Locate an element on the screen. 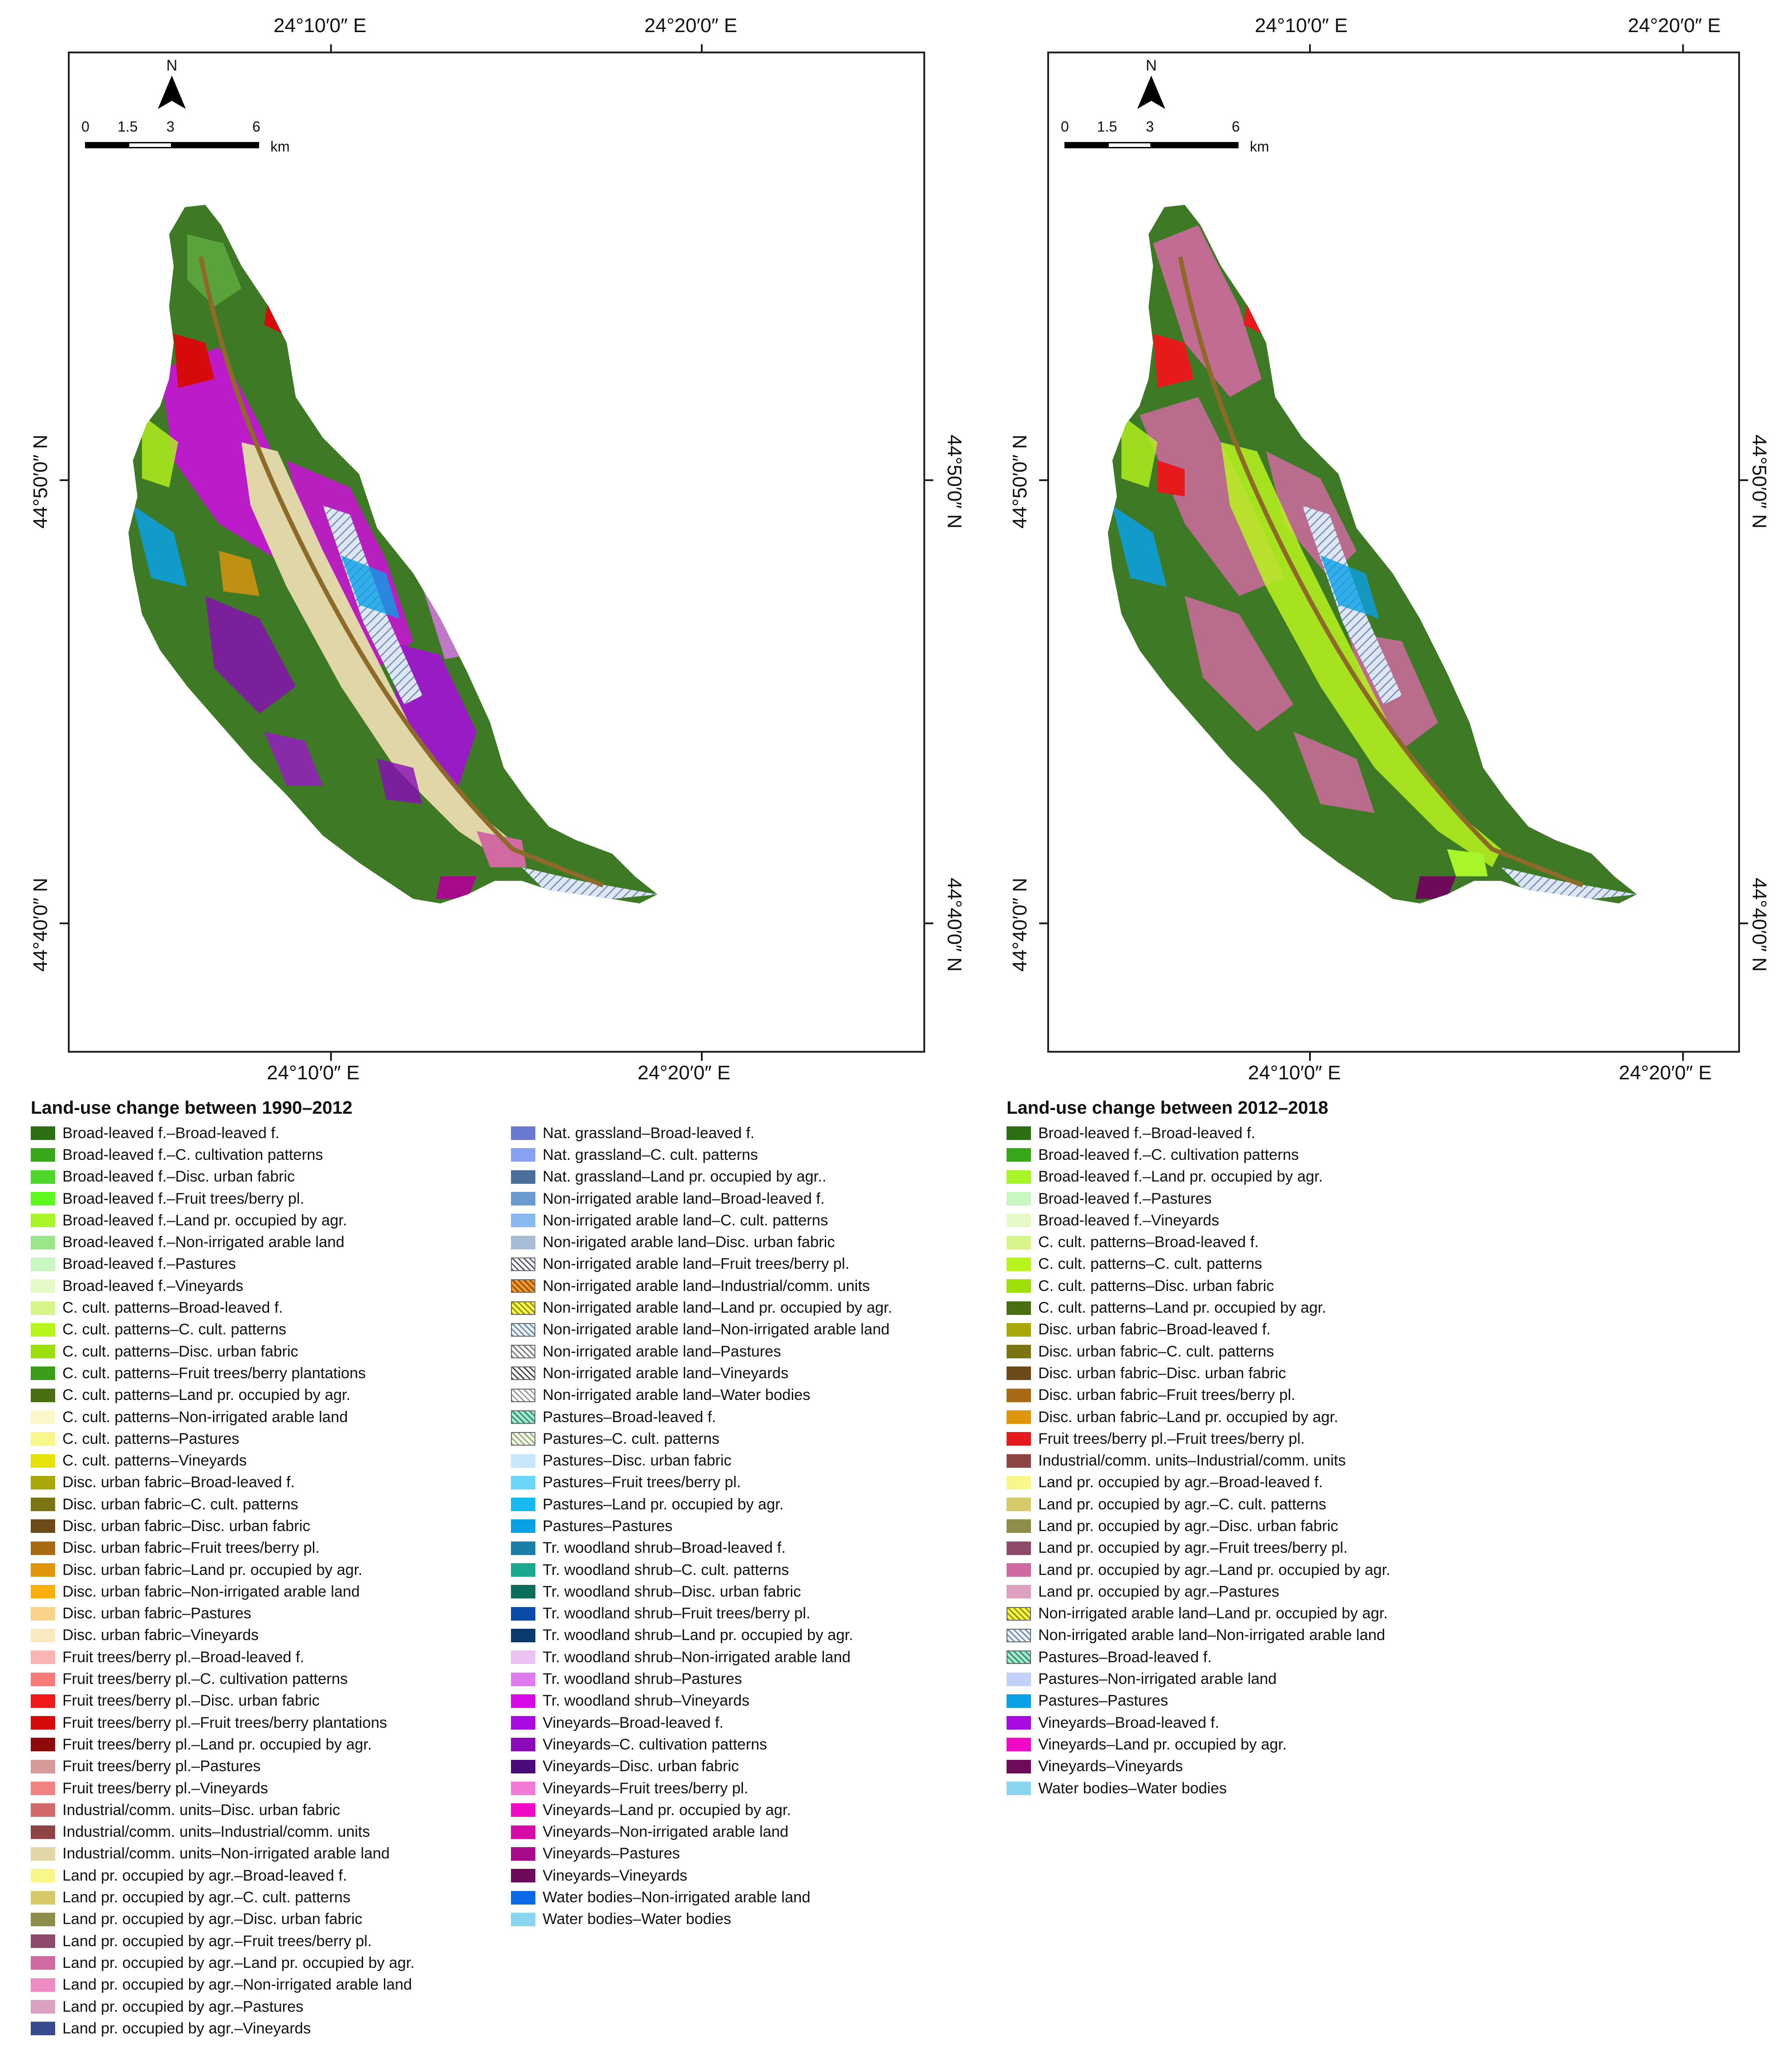 The height and width of the screenshot is (2066, 1792). legend-item: Vineyards–Non-irrigated arable land is located at coordinates (748, 1832).